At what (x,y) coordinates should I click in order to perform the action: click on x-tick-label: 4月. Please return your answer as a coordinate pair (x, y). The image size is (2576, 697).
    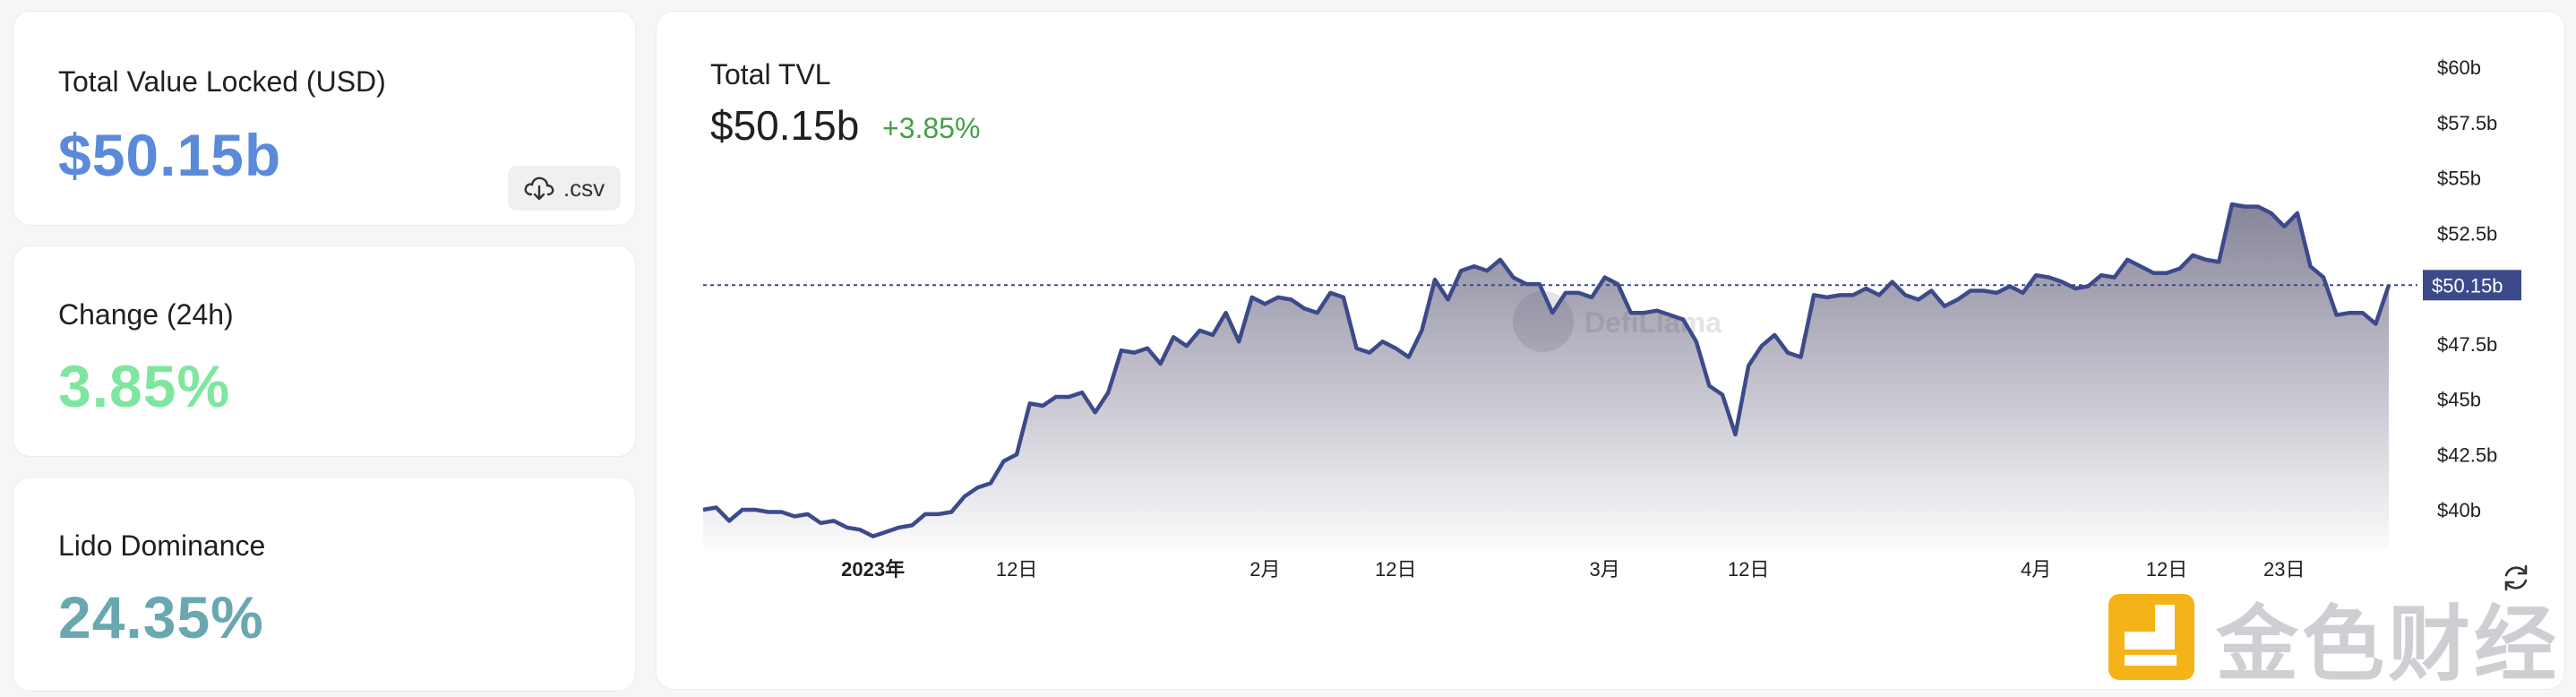
    Looking at the image, I should click on (2036, 569).